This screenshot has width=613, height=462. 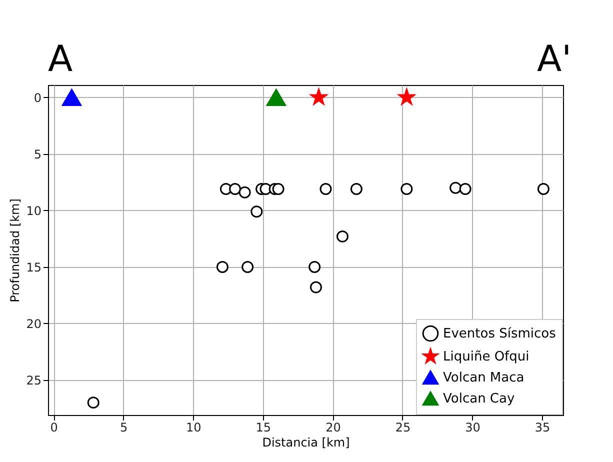 What do you see at coordinates (479, 399) in the screenshot?
I see `legend-label: Volcan Cay` at bounding box center [479, 399].